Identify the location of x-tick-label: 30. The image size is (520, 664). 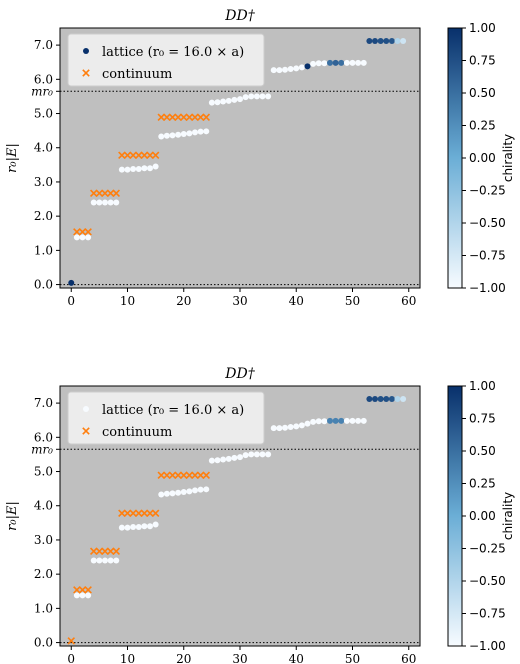
(239, 658).